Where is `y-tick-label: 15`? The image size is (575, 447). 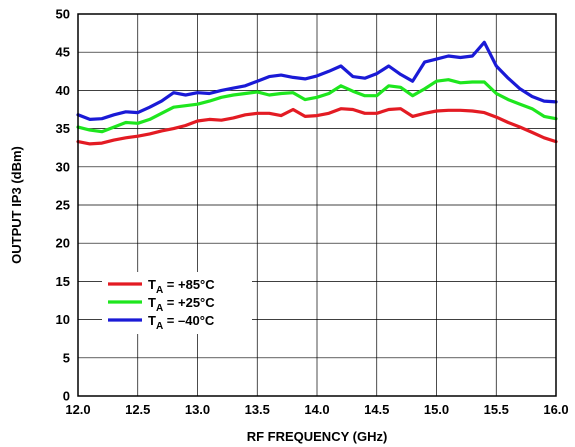 y-tick-label: 15 is located at coordinates (63, 281).